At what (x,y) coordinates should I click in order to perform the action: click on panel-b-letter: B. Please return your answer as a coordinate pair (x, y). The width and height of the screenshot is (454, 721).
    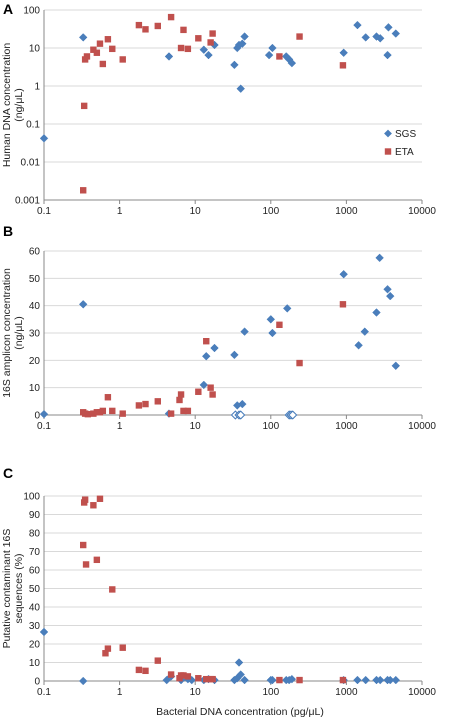
    Looking at the image, I should click on (8, 231).